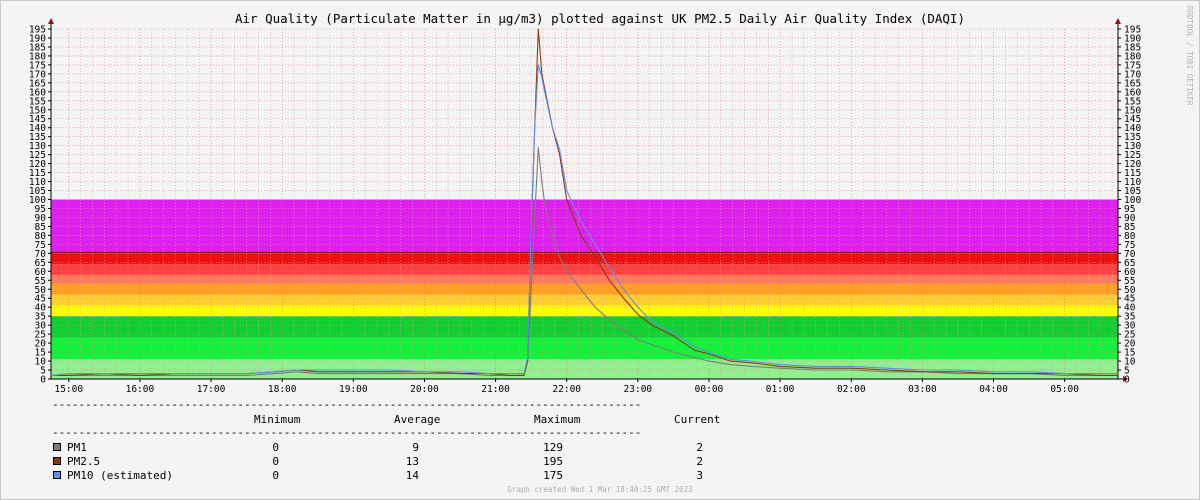 The height and width of the screenshot is (500, 1200). I want to click on y-tick-label: 75, so click(40, 245).